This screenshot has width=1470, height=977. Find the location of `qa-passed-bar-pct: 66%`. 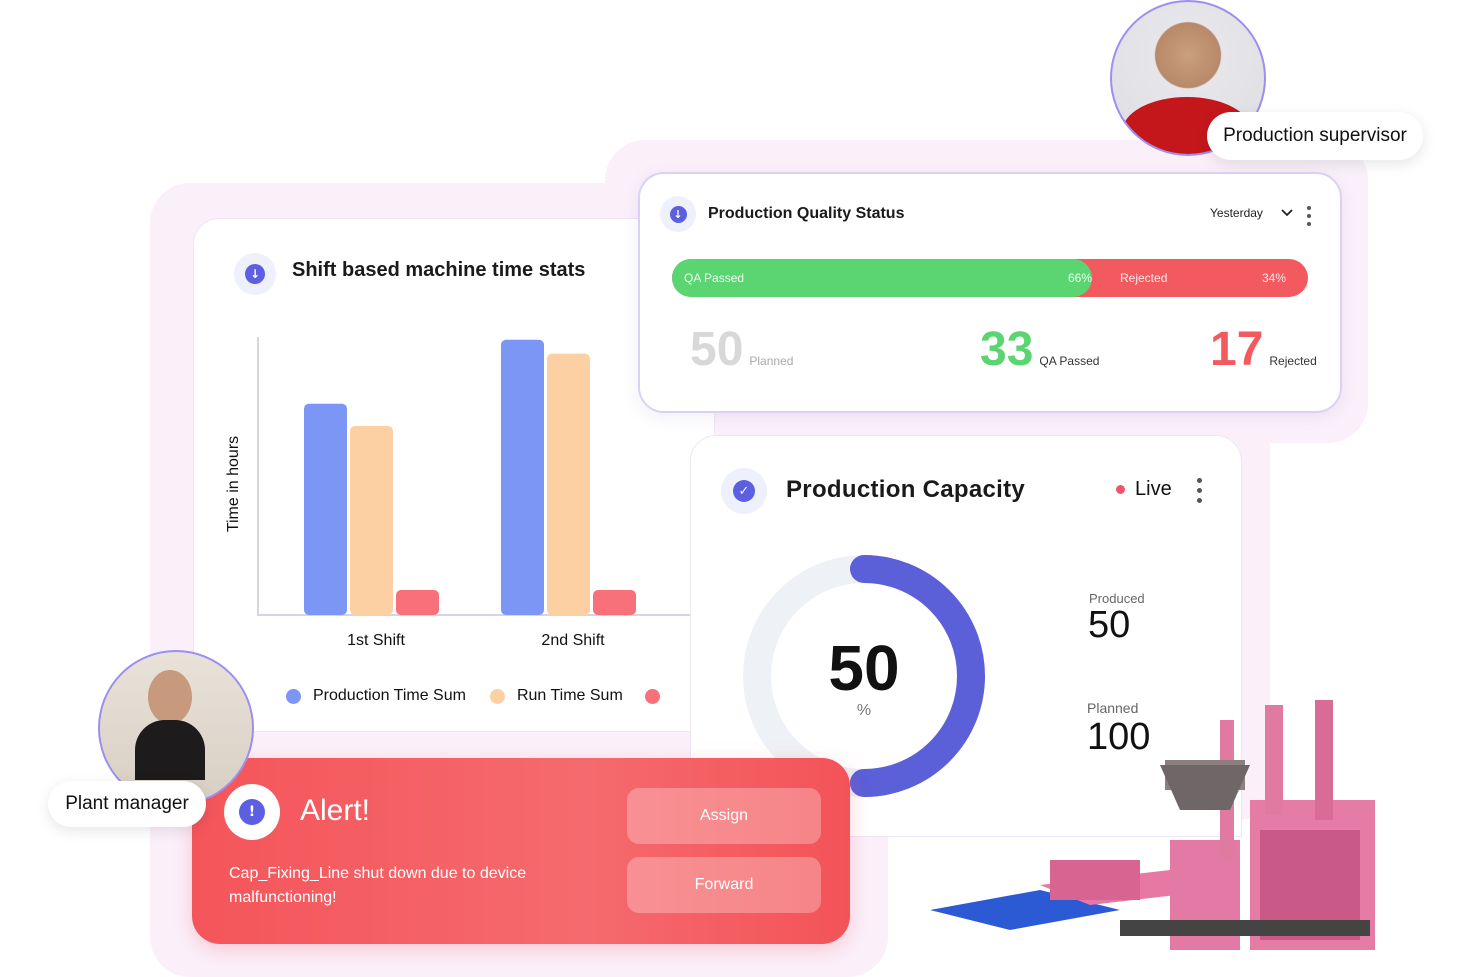

qa-passed-bar-pct: 66% is located at coordinates (1080, 278).